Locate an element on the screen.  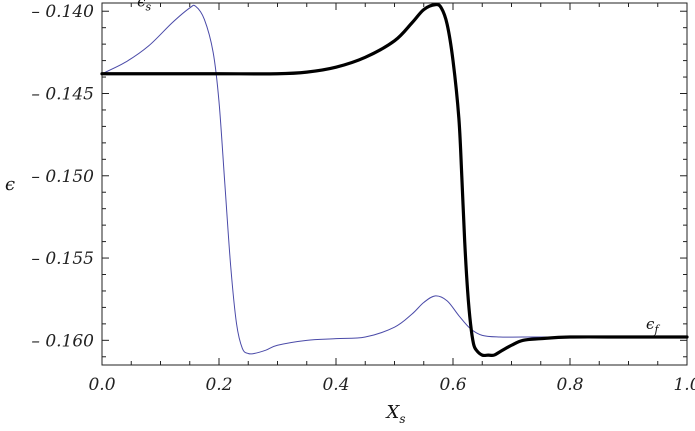
series-annotation-0: ϵs is located at coordinates (144, 6).